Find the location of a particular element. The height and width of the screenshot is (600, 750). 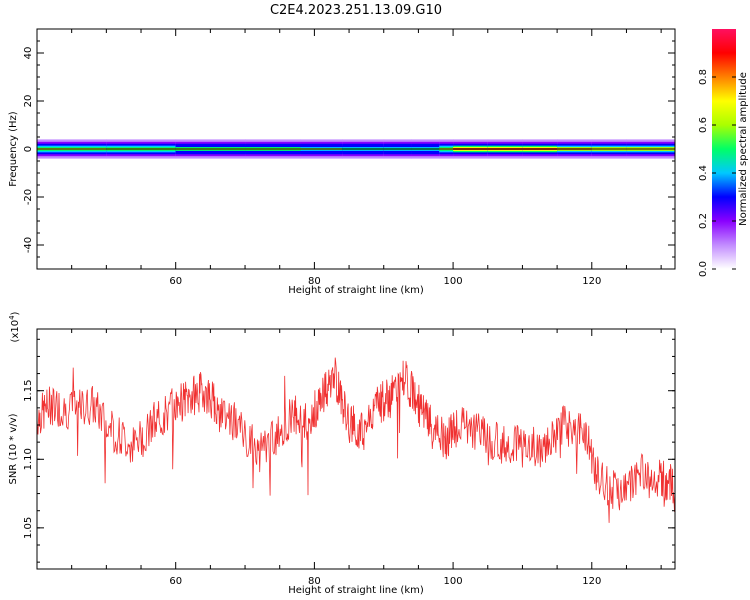

colorbar-ticks: 0.0 0.2 0.4 0.6 0.8 is located at coordinates (717, 173).